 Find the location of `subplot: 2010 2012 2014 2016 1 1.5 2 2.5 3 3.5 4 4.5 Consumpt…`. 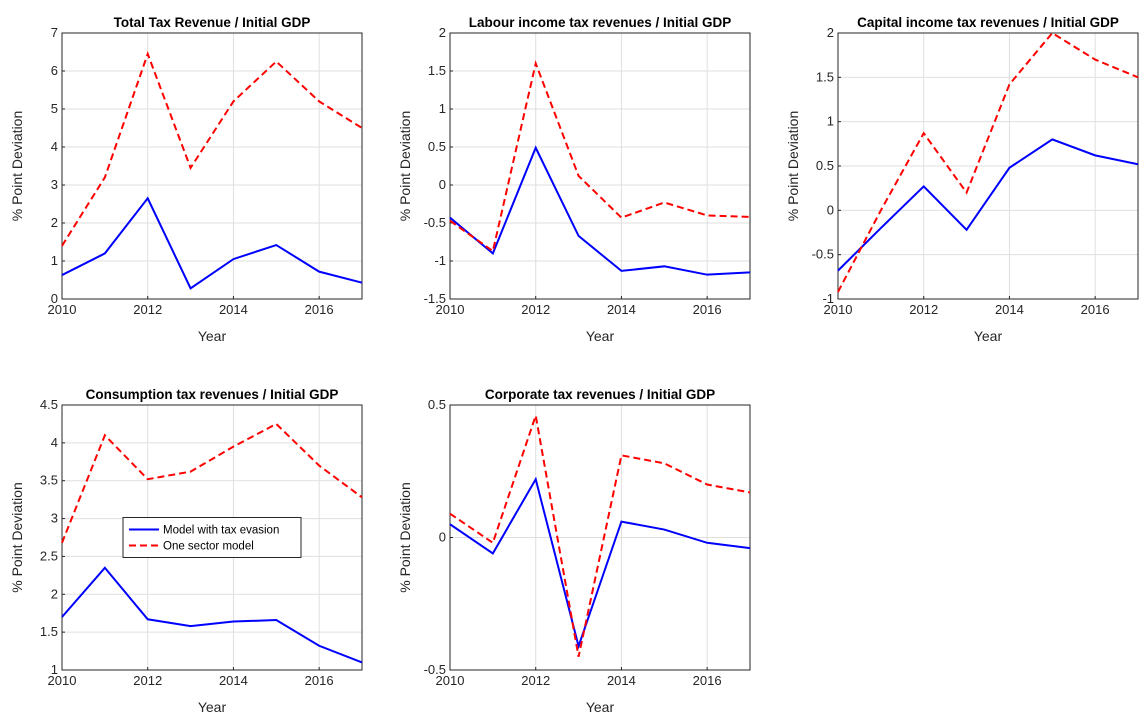

subplot: 2010 2012 2014 2016 1 1.5 2 2.5 3 3.5 4 4.5 Consumpt… is located at coordinates (186, 550).